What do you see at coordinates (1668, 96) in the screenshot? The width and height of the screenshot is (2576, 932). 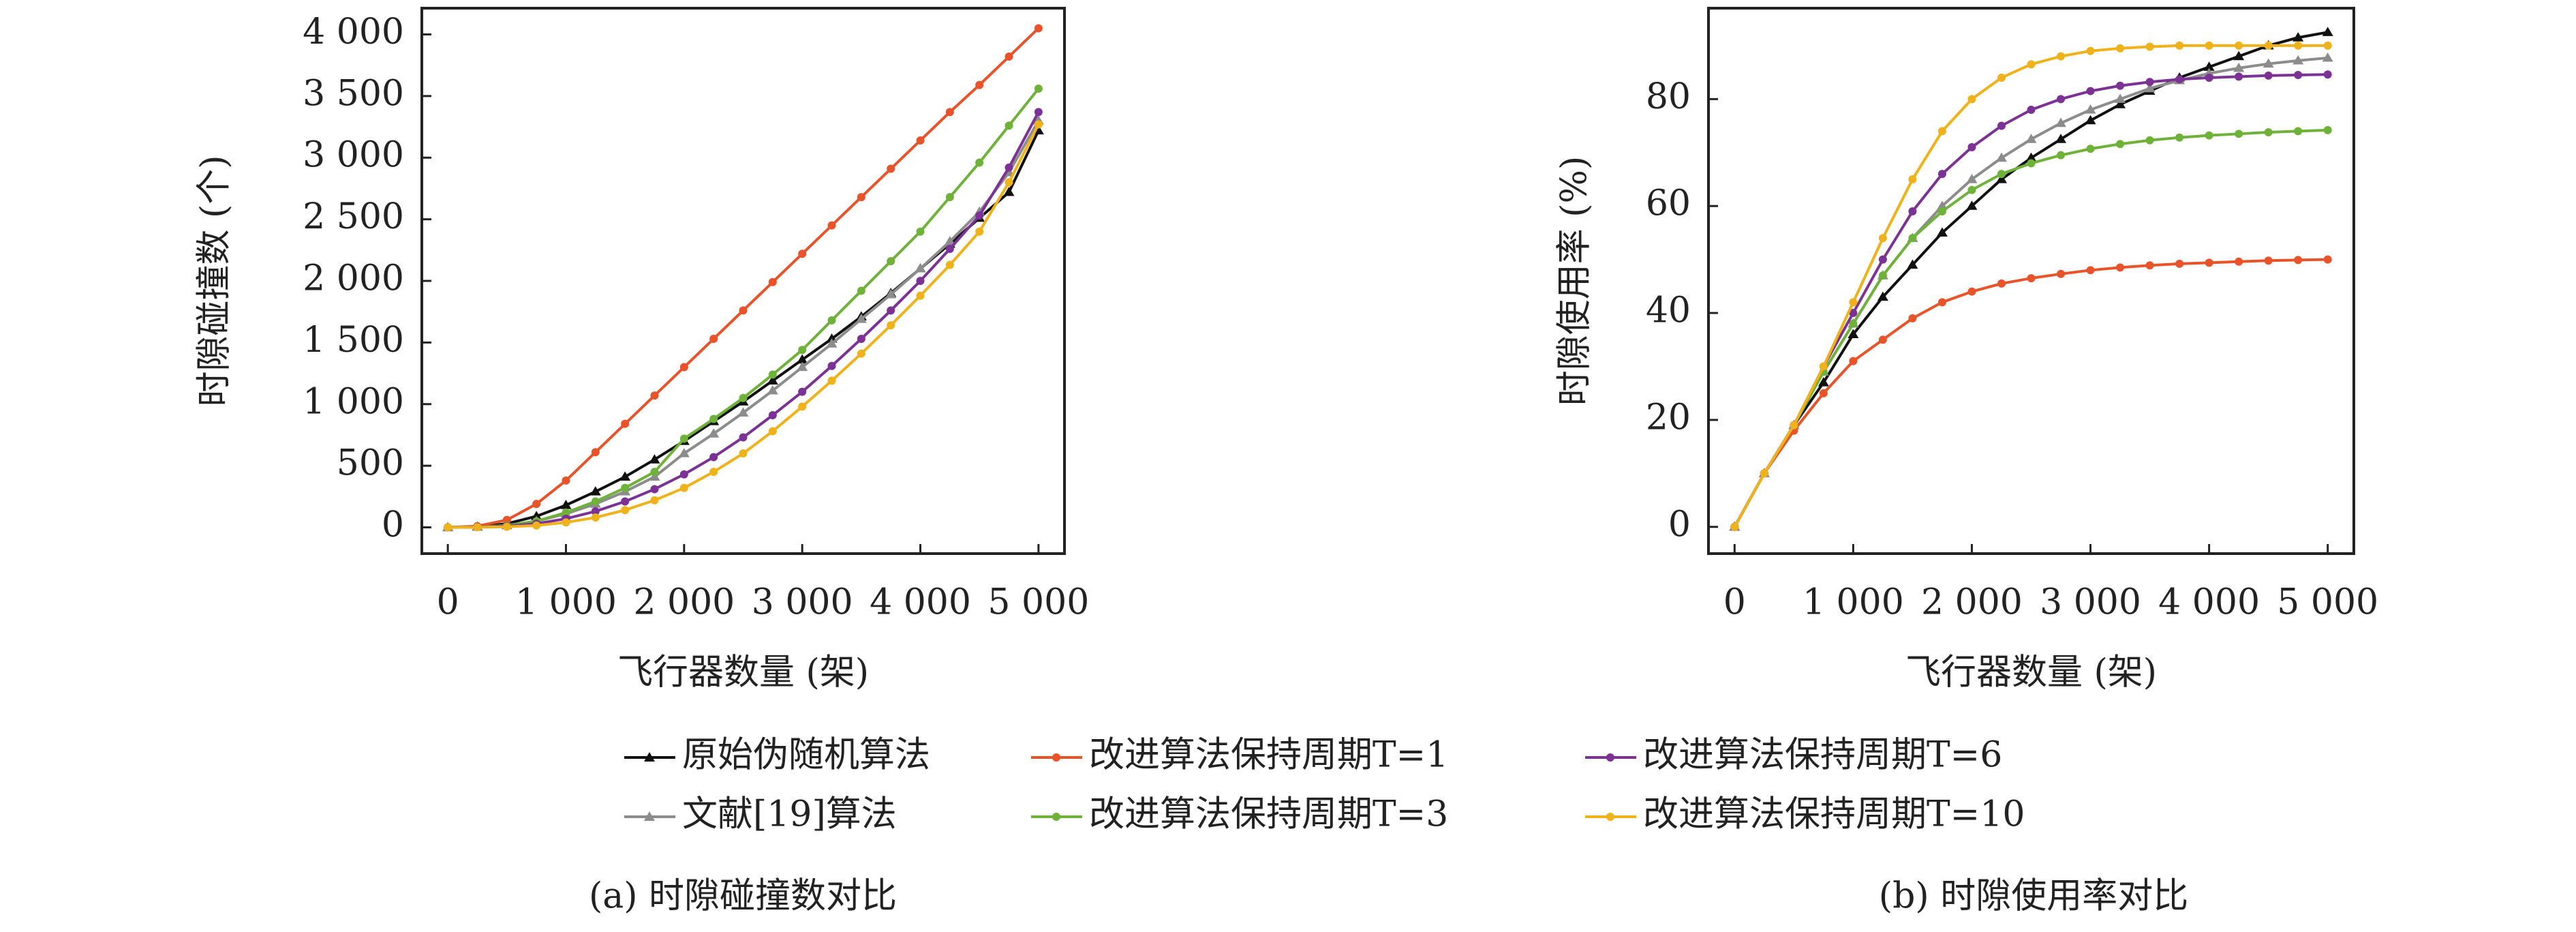 I see `y-tick-label: 80` at bounding box center [1668, 96].